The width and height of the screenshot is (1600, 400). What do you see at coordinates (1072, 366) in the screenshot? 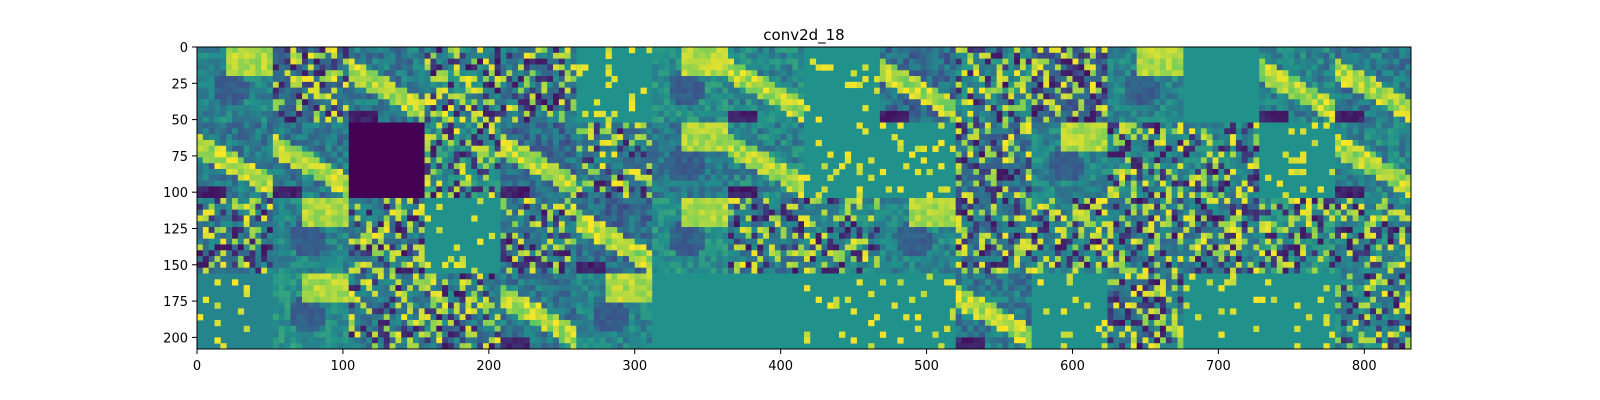
I see `x-tick-label: 600` at bounding box center [1072, 366].